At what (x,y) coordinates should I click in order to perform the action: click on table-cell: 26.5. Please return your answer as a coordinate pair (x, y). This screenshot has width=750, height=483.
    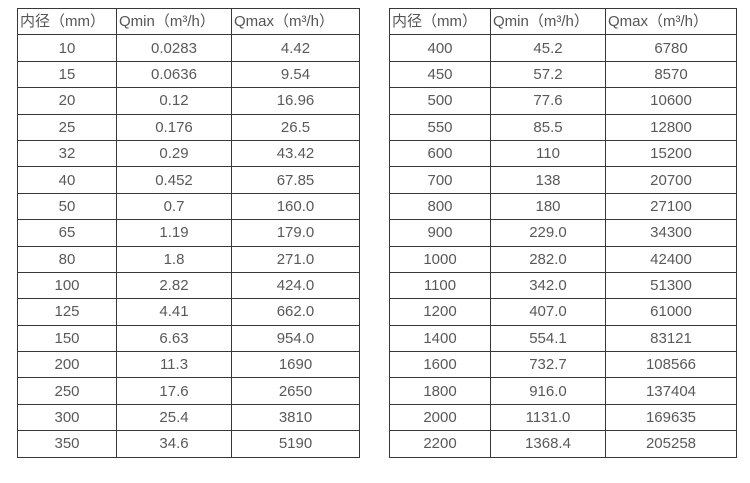
    Looking at the image, I should click on (295, 127).